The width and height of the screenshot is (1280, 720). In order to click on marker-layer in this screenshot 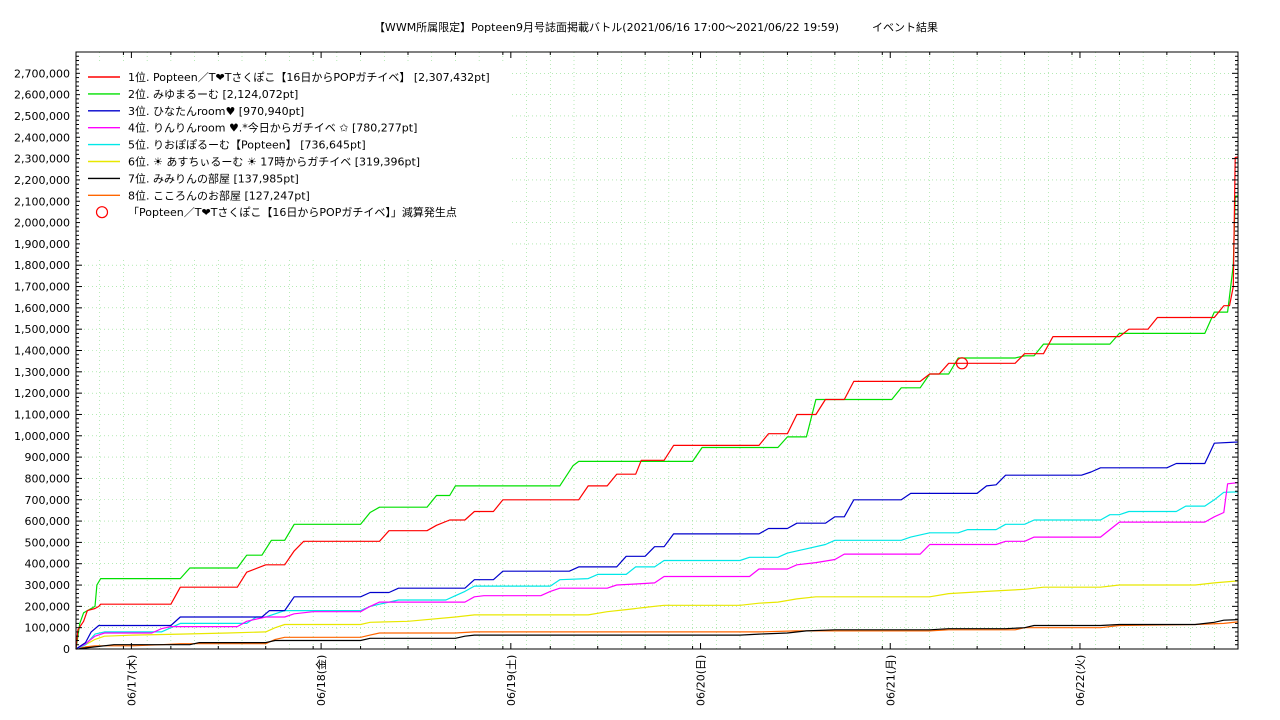, I will do `click(962, 363)`.